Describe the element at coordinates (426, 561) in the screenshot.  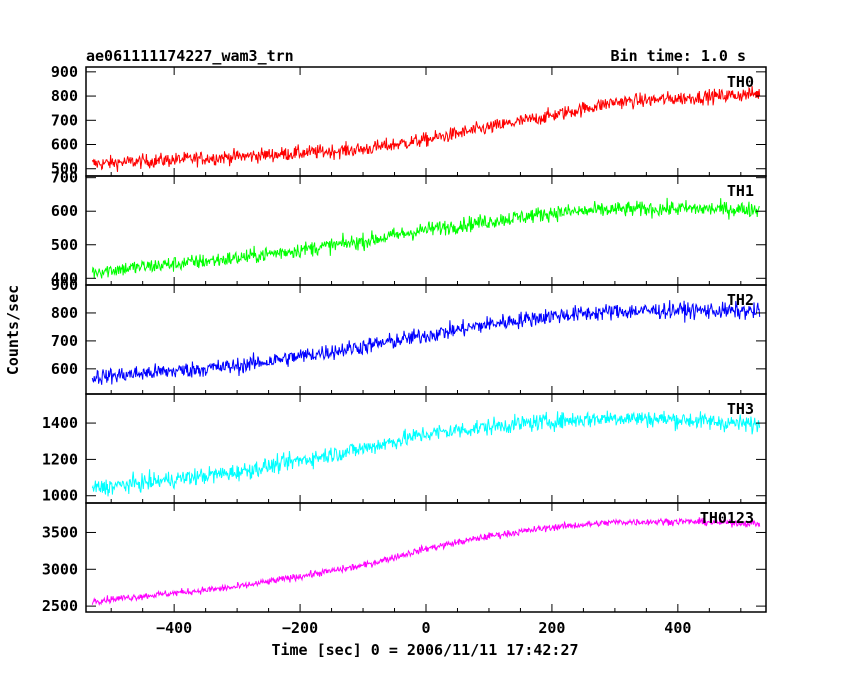
I see `series-line-th0123` at that location.